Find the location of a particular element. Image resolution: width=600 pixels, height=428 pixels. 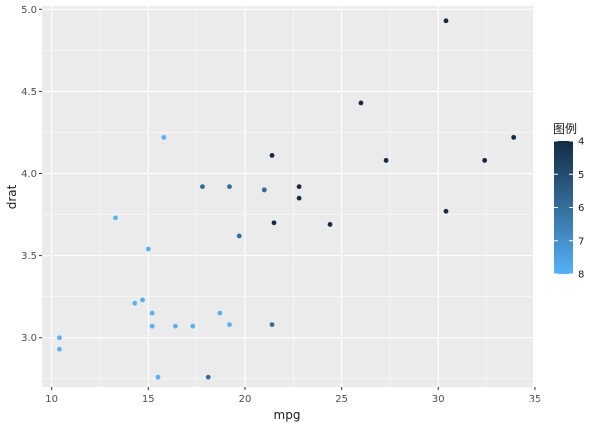

legend-ticks: 4 5 6 7 8 is located at coordinates (569, 209).